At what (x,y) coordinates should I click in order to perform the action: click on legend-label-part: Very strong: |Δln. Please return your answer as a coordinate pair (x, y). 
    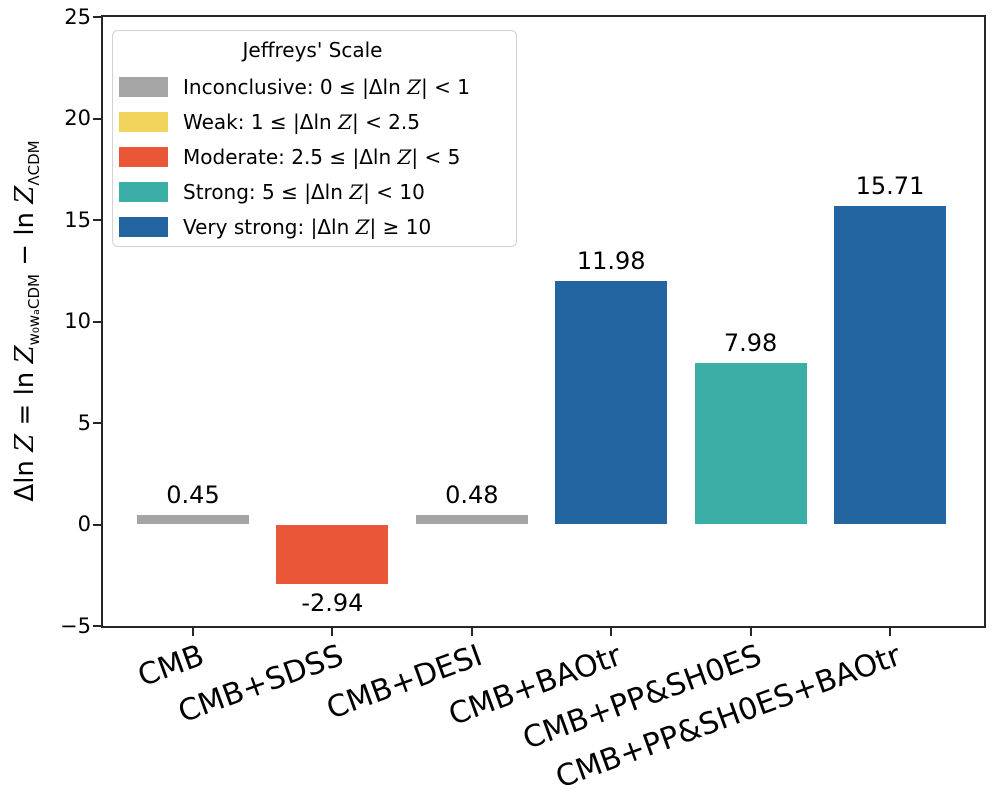
    Looking at the image, I should click on (269, 227).